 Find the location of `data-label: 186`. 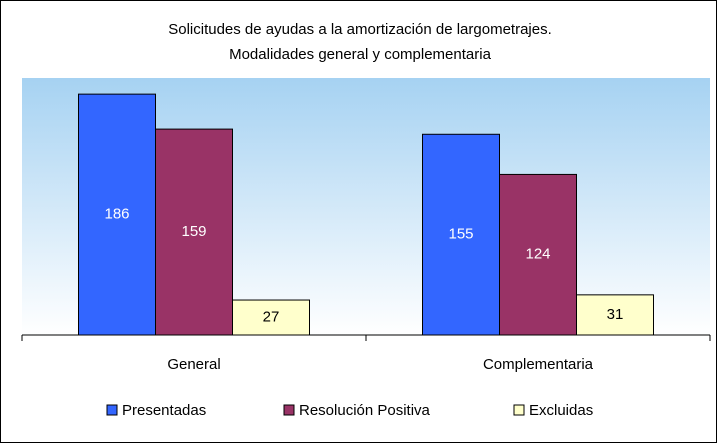

data-label: 186 is located at coordinates (116, 214).